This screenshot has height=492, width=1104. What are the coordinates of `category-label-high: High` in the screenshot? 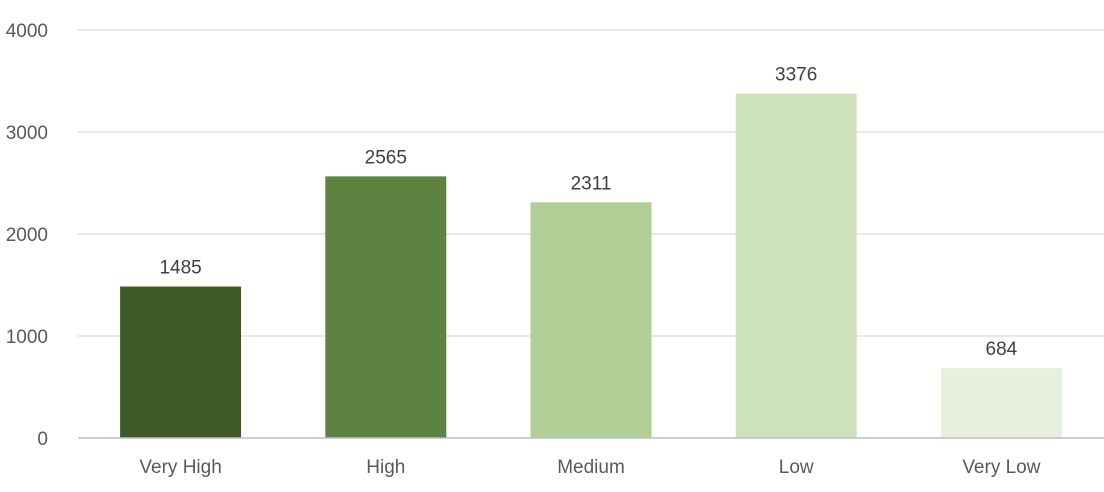 It's located at (385, 467).